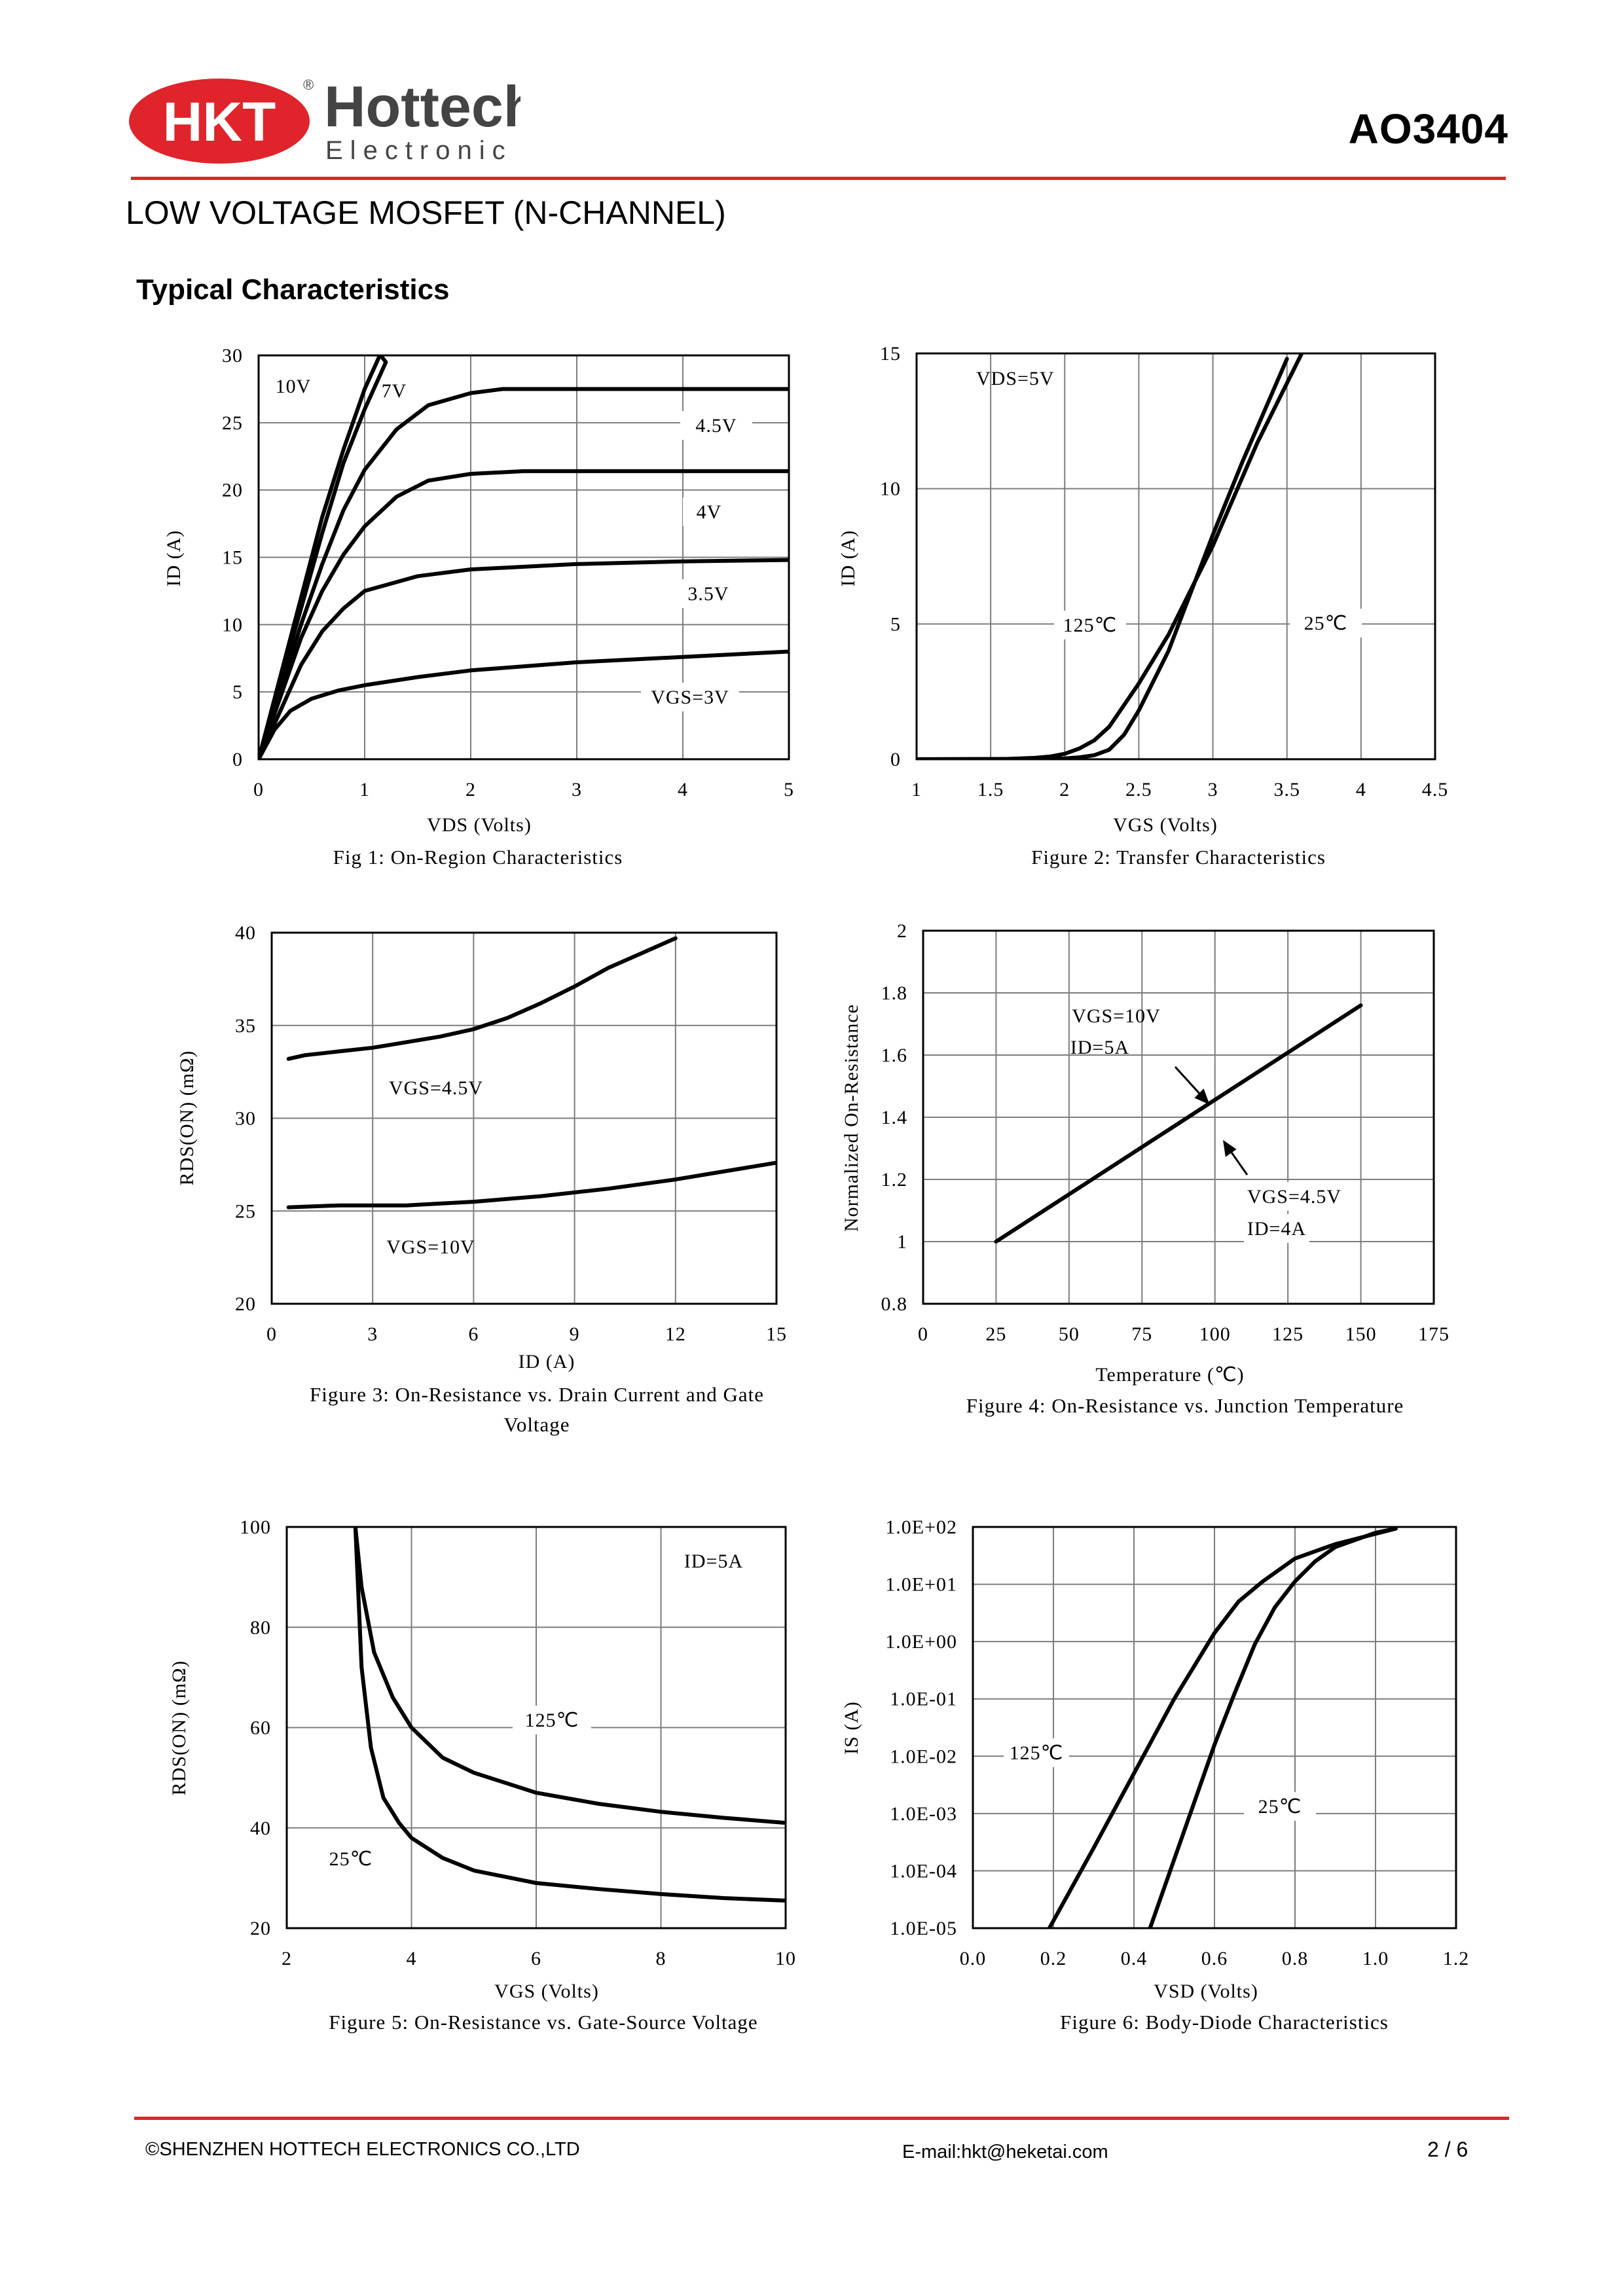 This screenshot has height=2296, width=1623. What do you see at coordinates (1064, 789) in the screenshot?
I see `fig2-xtick-label: 2` at bounding box center [1064, 789].